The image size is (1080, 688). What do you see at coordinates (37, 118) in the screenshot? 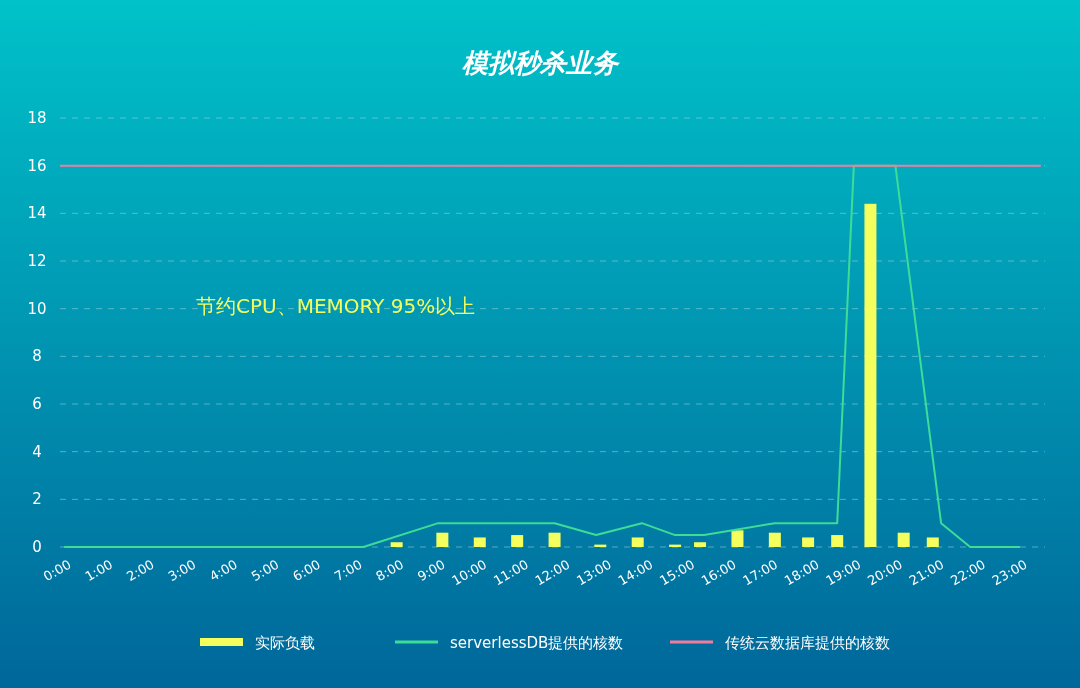
I see `y-tick-label: 18` at bounding box center [37, 118].